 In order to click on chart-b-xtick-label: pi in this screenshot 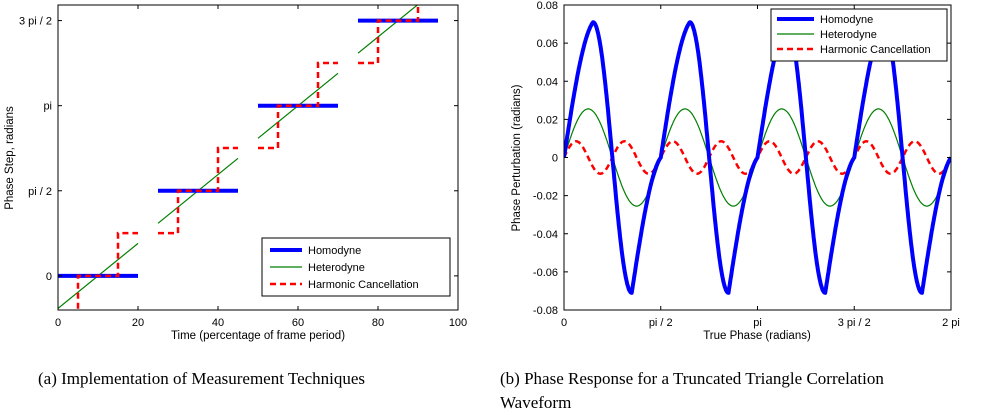, I will do `click(757, 323)`.